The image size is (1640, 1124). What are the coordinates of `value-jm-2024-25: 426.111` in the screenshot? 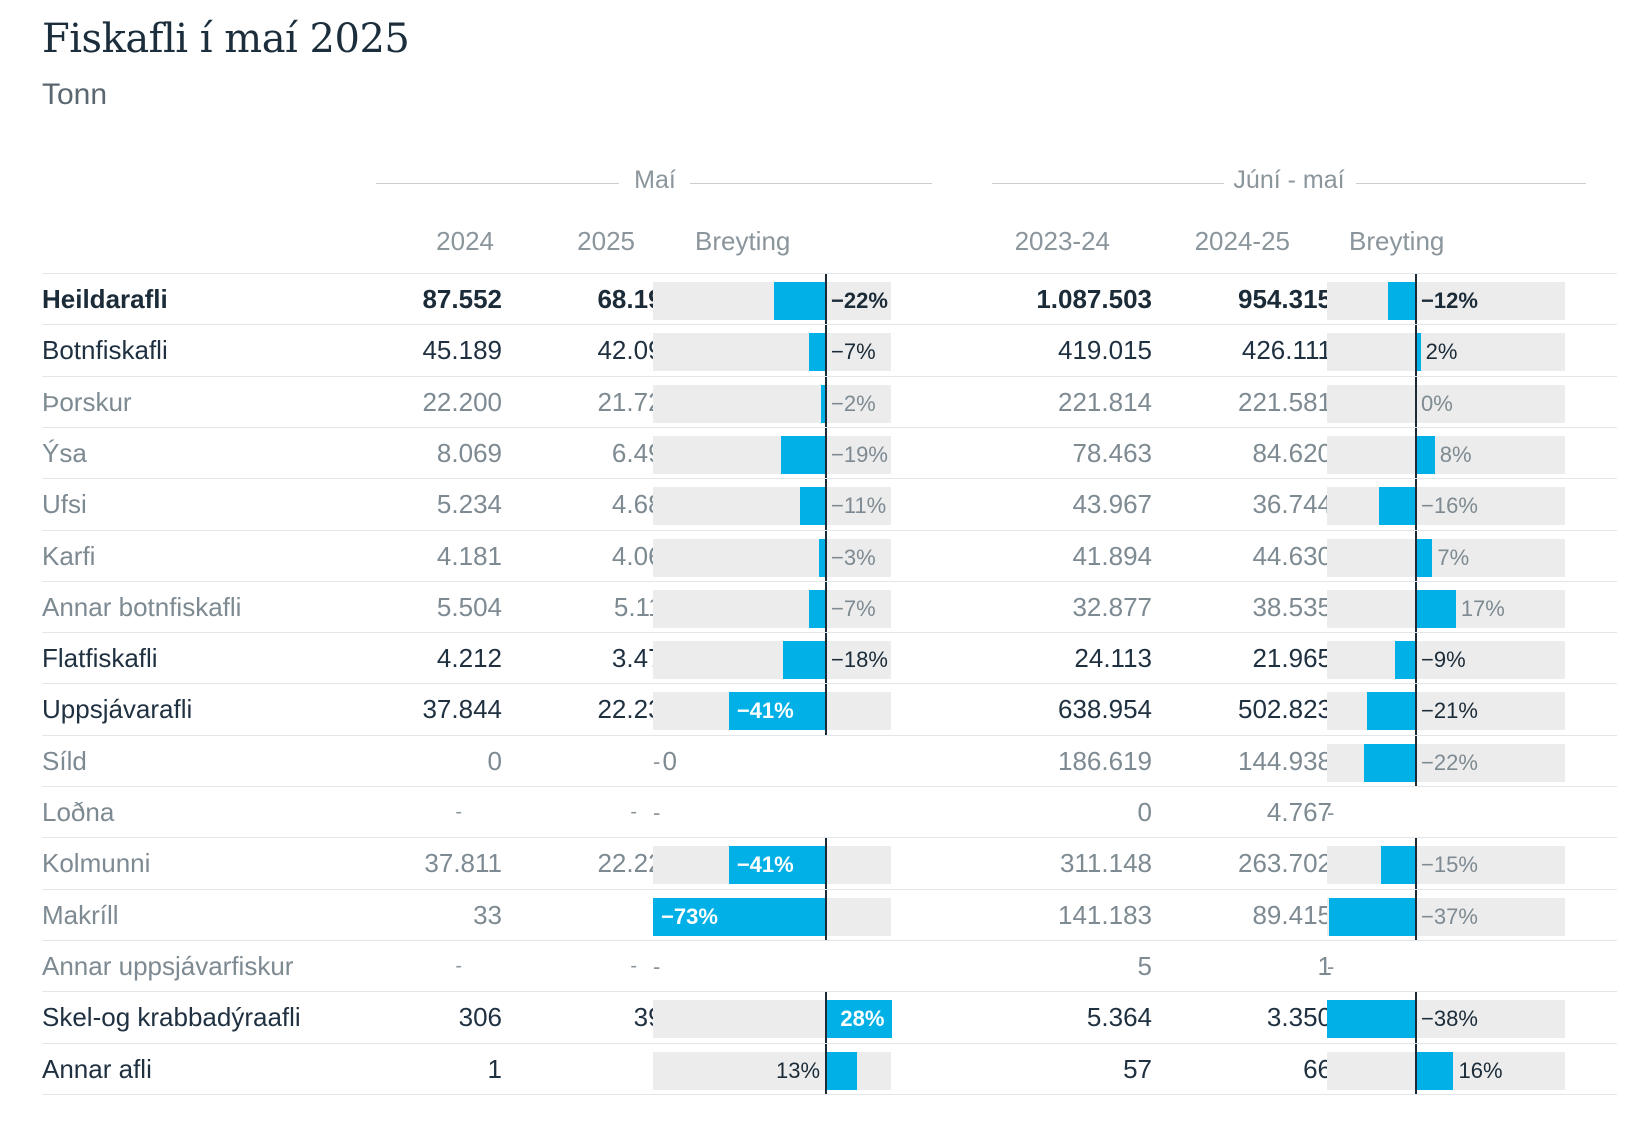 It's located at (1286, 350).